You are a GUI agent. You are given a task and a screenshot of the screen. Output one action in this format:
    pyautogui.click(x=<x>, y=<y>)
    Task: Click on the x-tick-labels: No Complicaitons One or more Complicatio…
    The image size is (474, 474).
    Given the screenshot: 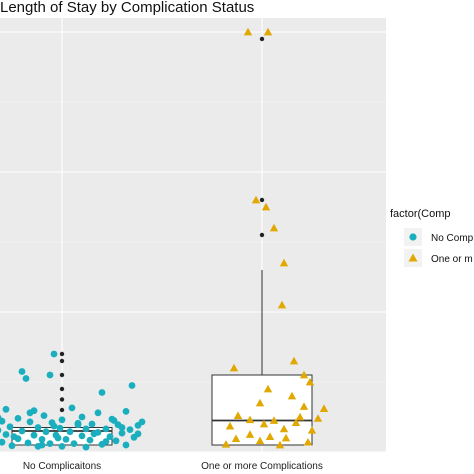 What is the action you would take?
    pyautogui.click(x=173, y=466)
    